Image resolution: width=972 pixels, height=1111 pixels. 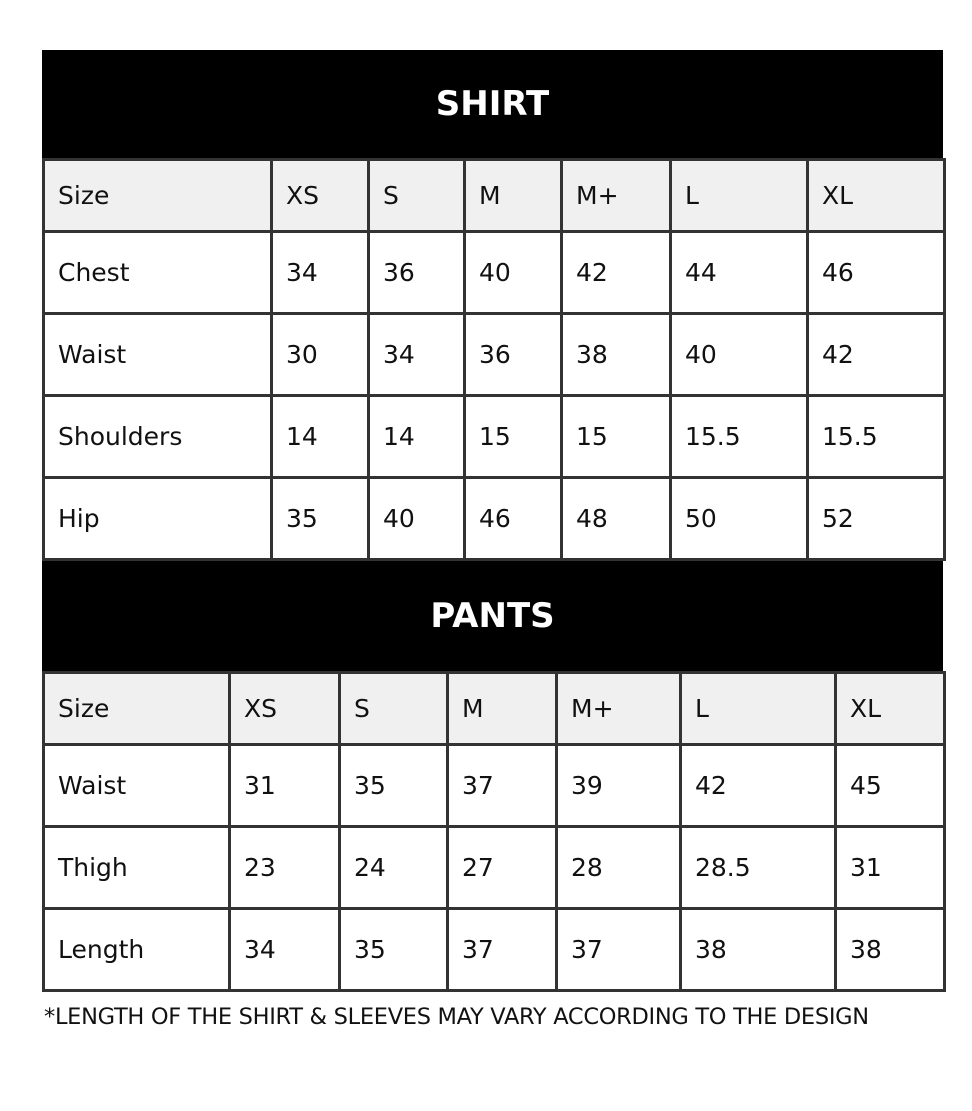 I want to click on cell: 50, so click(x=739, y=518).